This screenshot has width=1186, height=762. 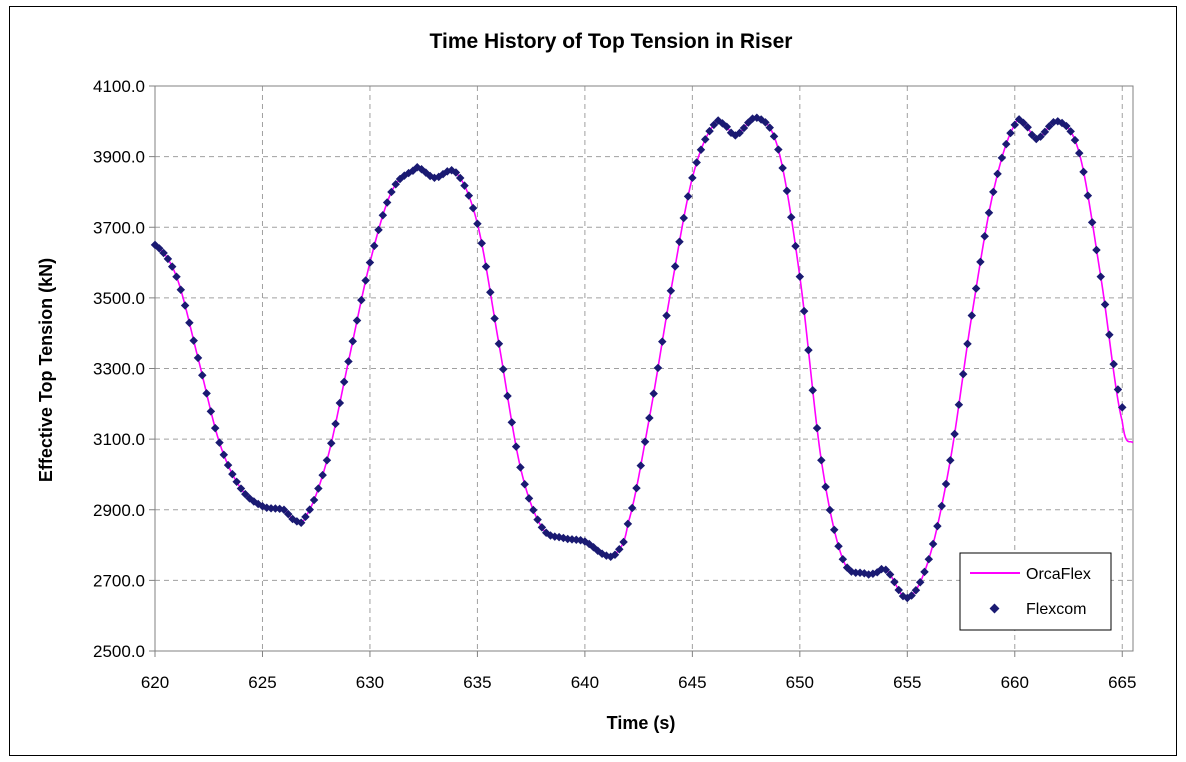 I want to click on x-tick-label: 665, so click(x=1122, y=682).